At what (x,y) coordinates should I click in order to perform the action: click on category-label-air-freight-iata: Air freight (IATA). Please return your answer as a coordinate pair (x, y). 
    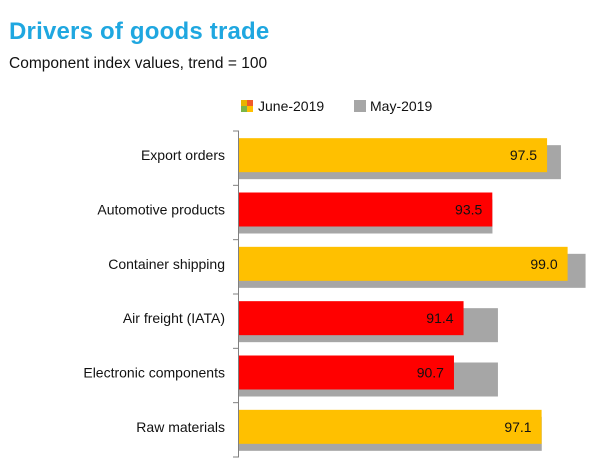
    Looking at the image, I should click on (174, 318).